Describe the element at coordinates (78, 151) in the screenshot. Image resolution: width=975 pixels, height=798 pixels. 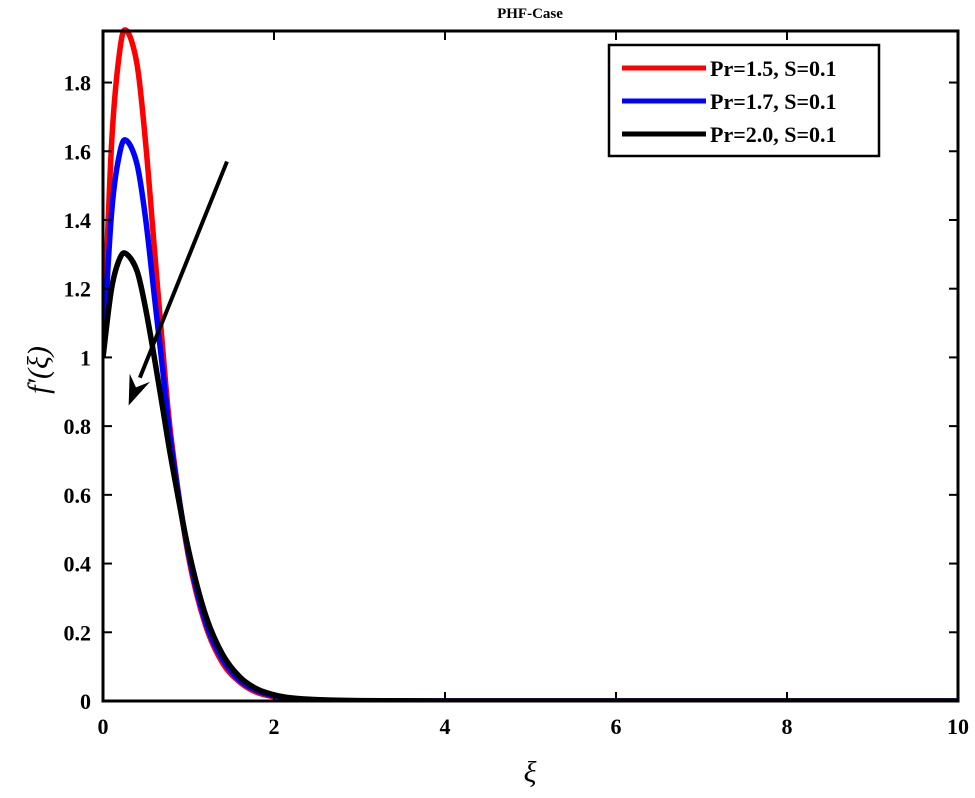
I see `y-tick-label: 1.6` at that location.